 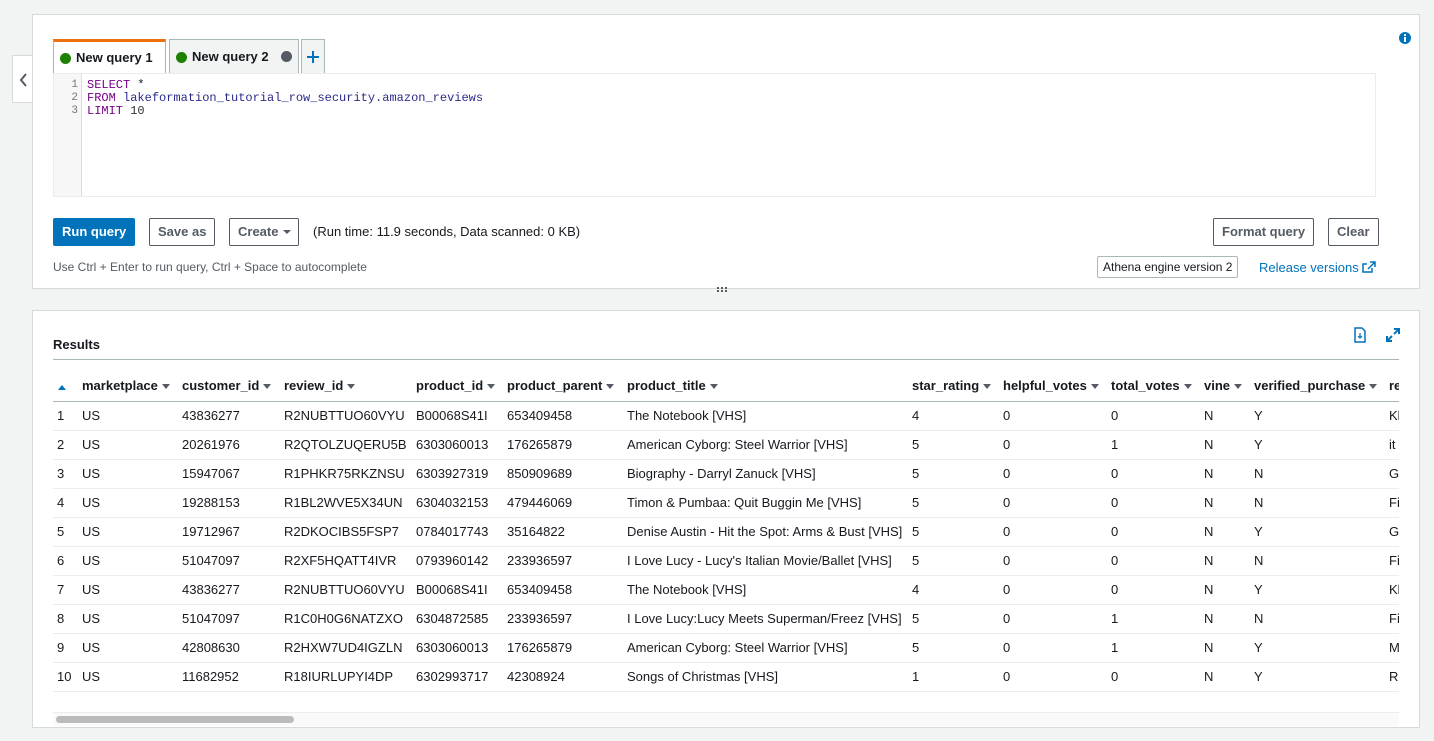 What do you see at coordinates (1393, 335) in the screenshot?
I see `expand-icon` at bounding box center [1393, 335].